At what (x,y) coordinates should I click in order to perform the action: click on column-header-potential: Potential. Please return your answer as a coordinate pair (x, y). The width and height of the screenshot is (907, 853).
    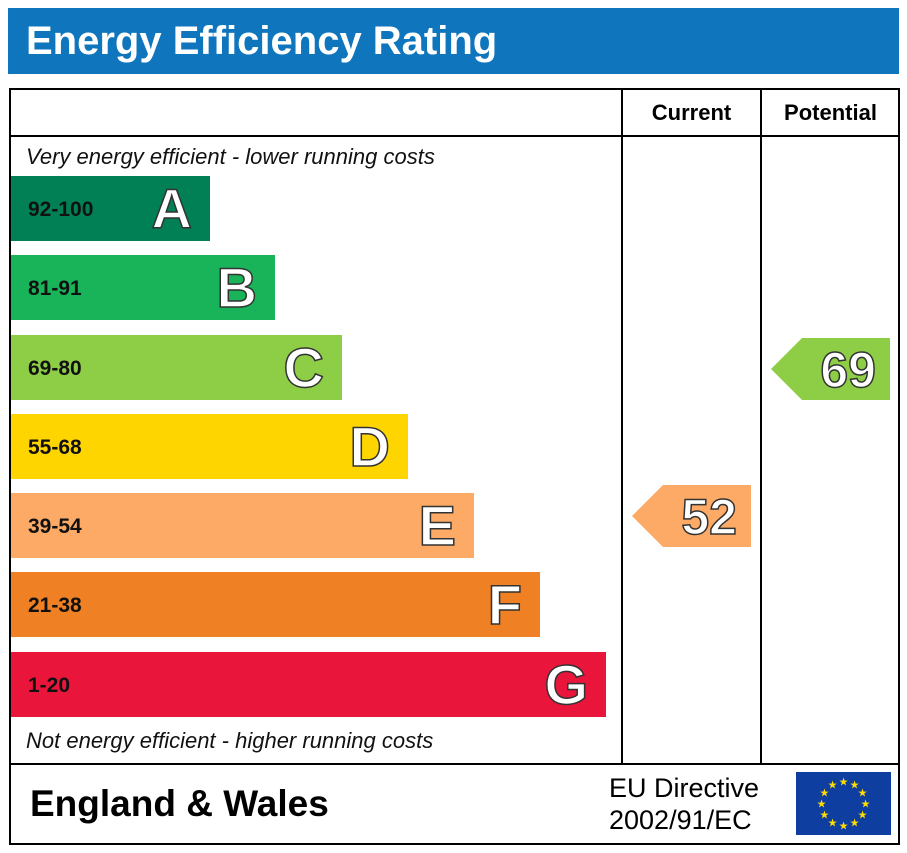
    Looking at the image, I should click on (830, 112).